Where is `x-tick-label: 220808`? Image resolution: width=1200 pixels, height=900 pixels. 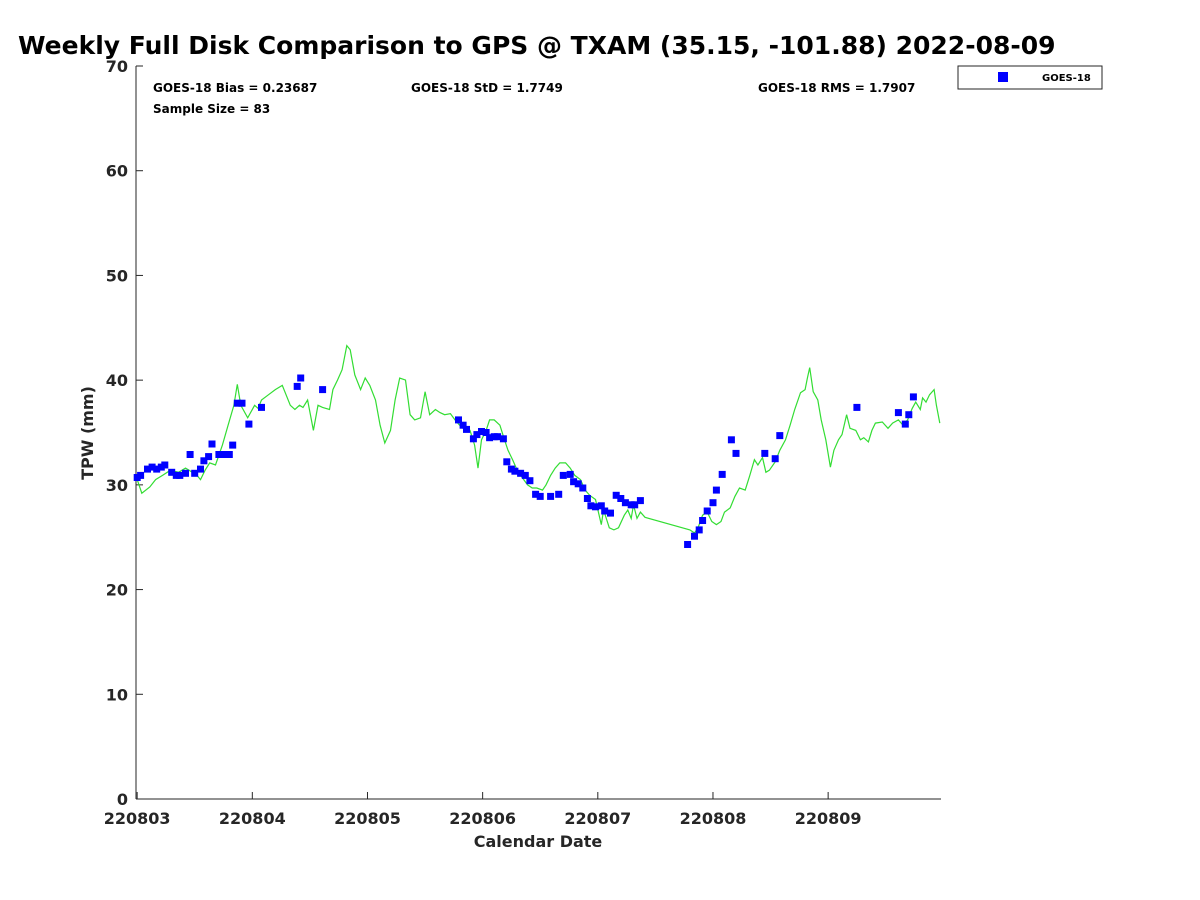 x-tick-label: 220808 is located at coordinates (713, 818).